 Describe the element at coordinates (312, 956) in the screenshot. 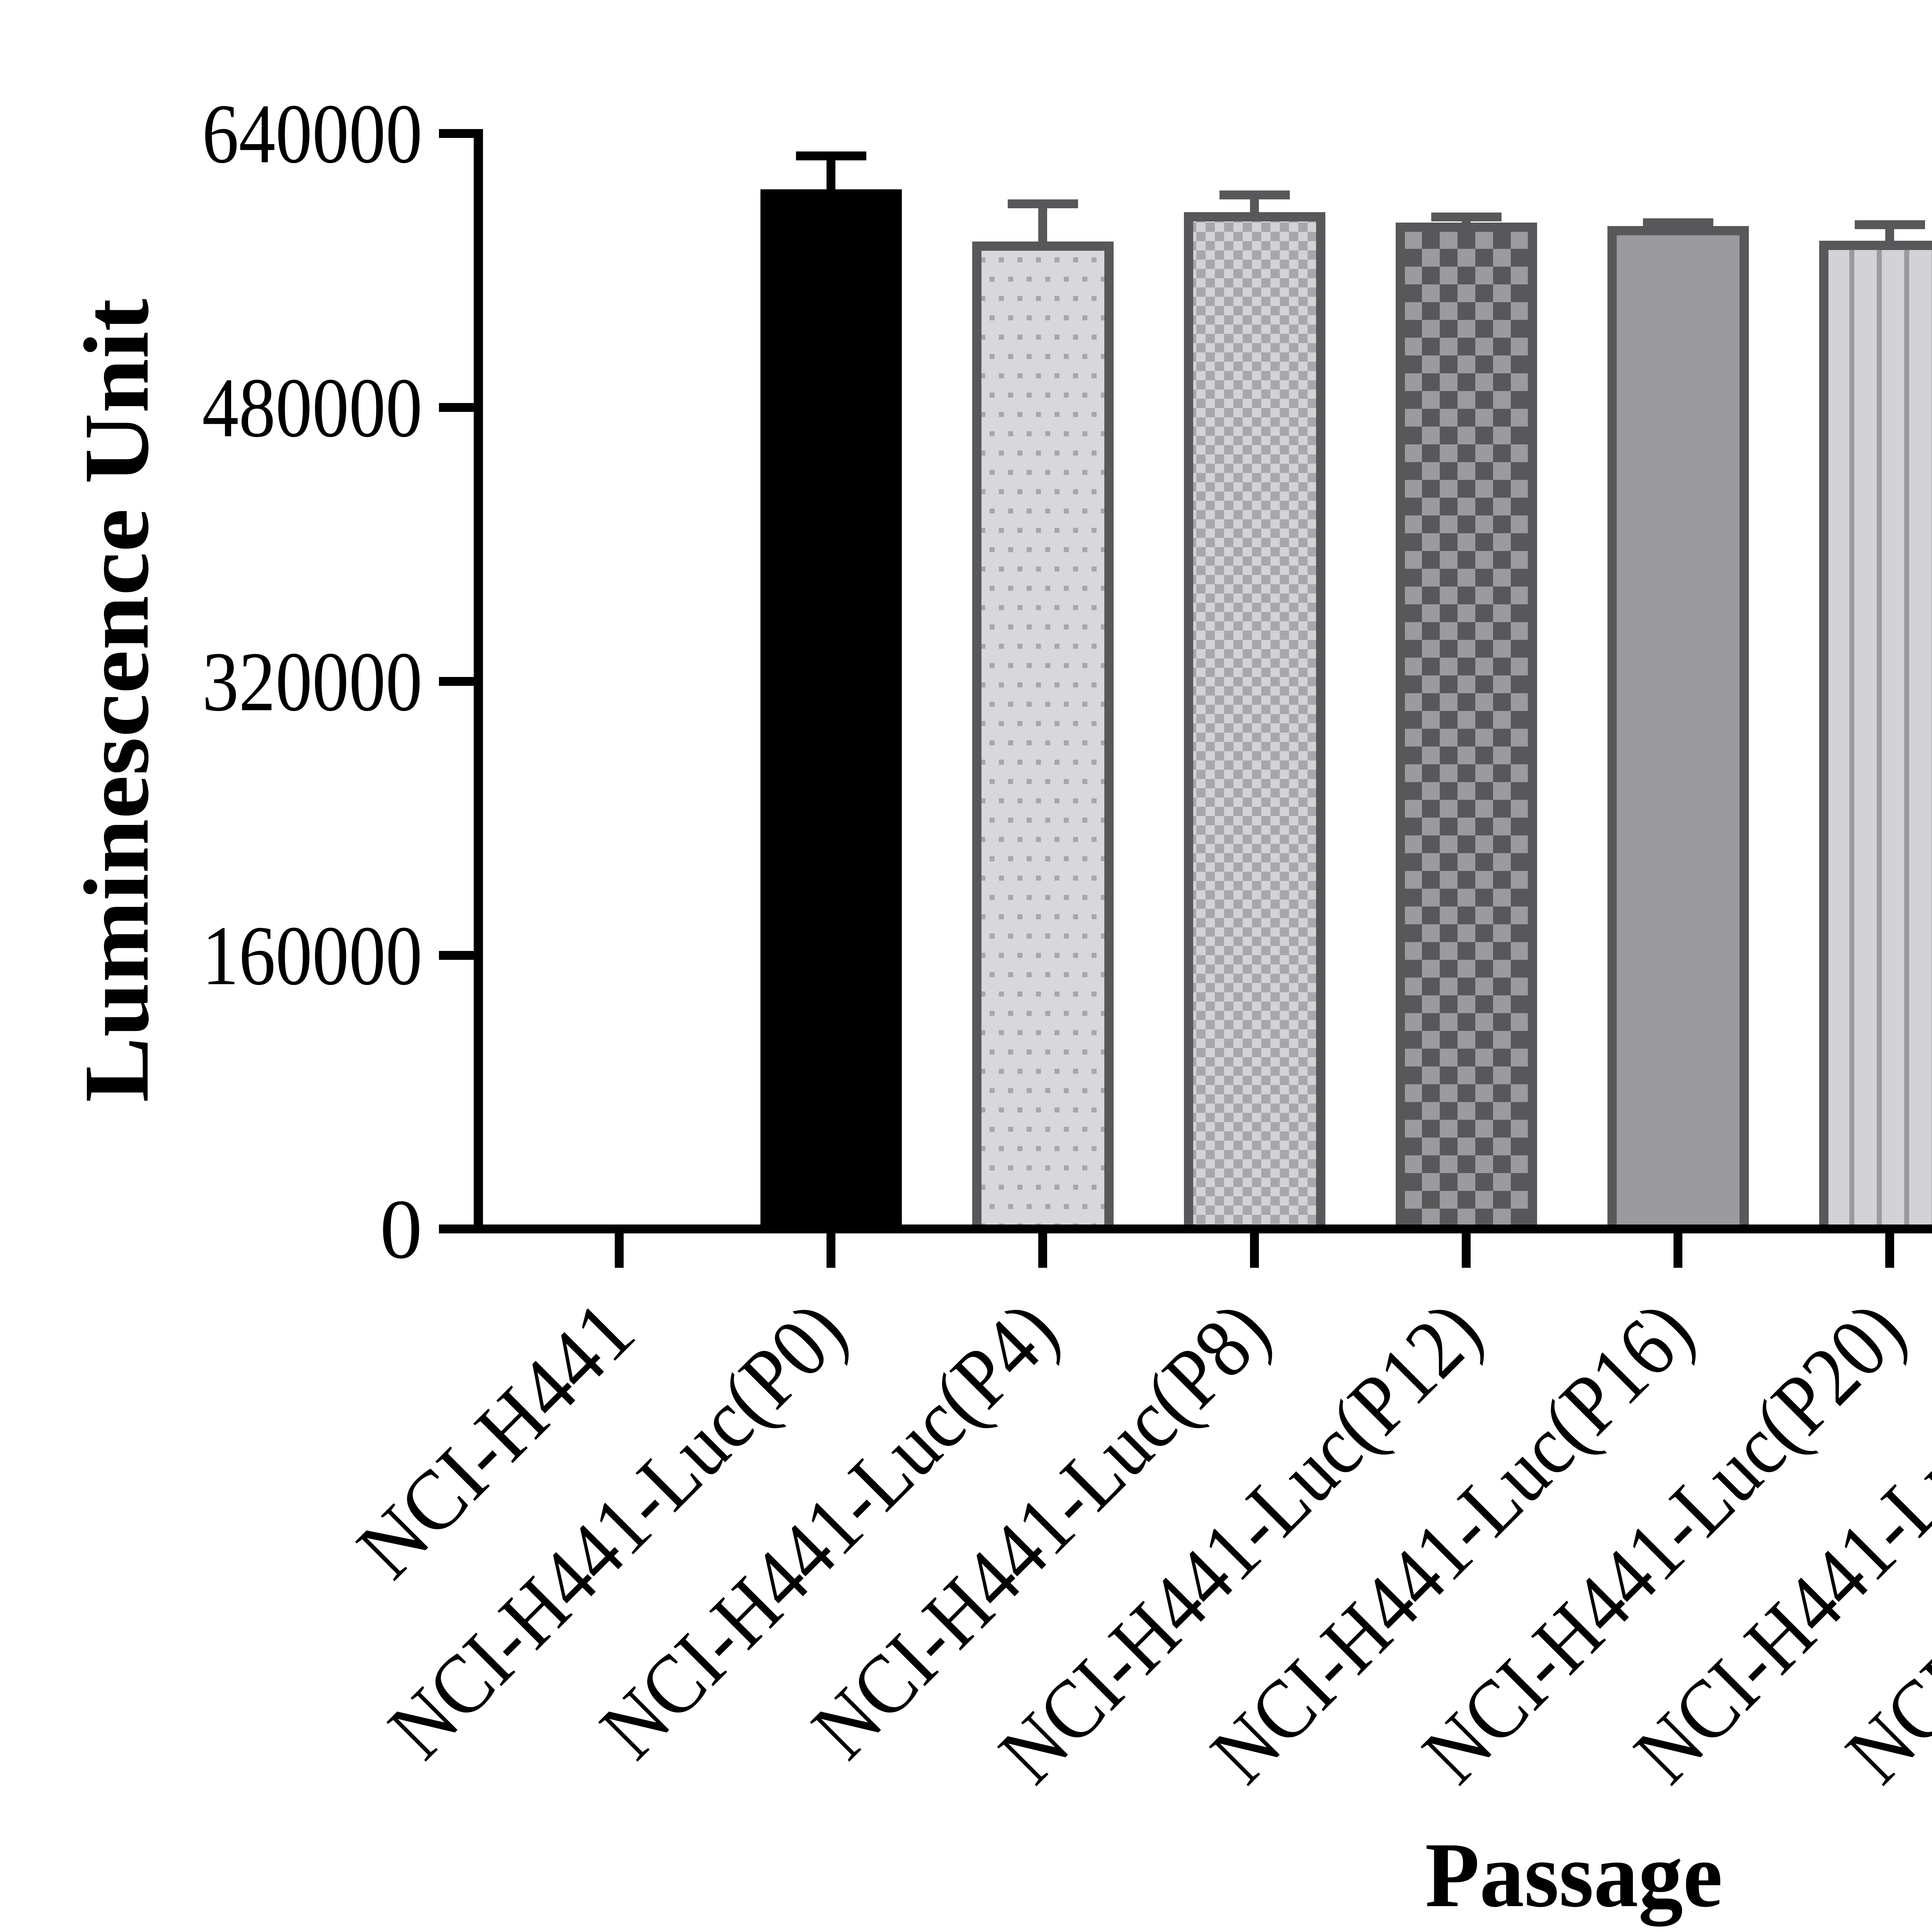

I see `svg-text: 160000` at that location.